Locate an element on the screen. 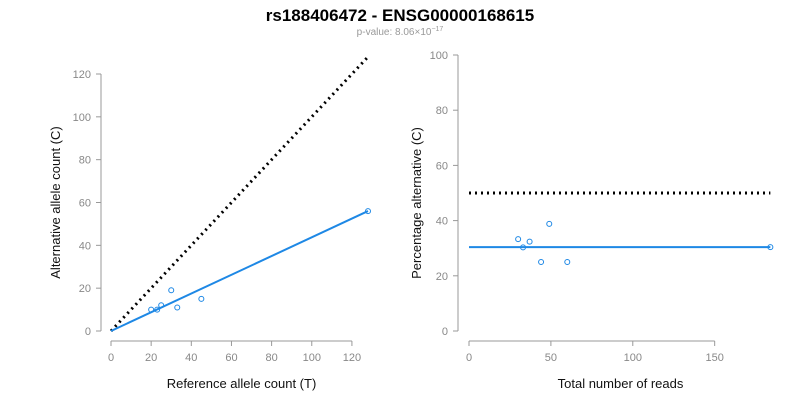 The image size is (800, 400). right-y-tick-label: 20 is located at coordinates (442, 277).